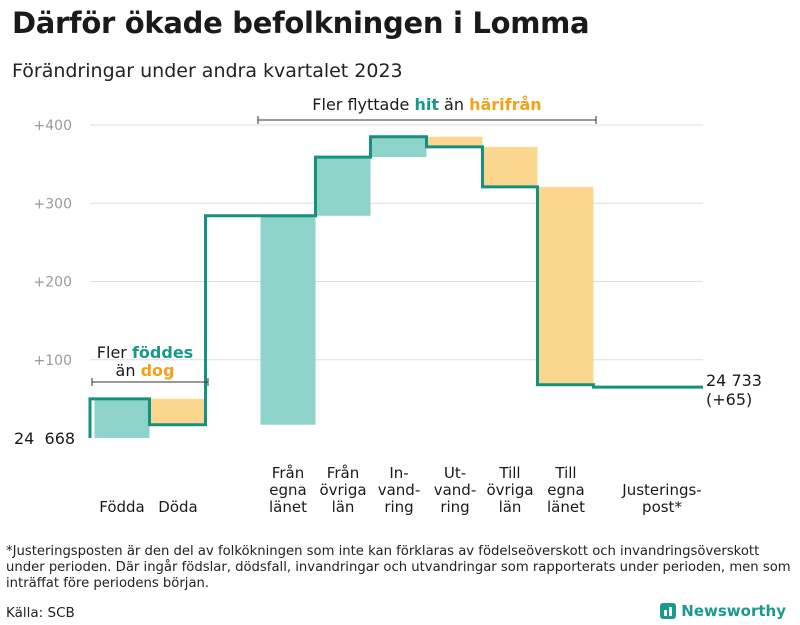 The width and height of the screenshot is (800, 625). I want to click on chart-title: Därför ökade befolkningen i Lomma, so click(301, 23).